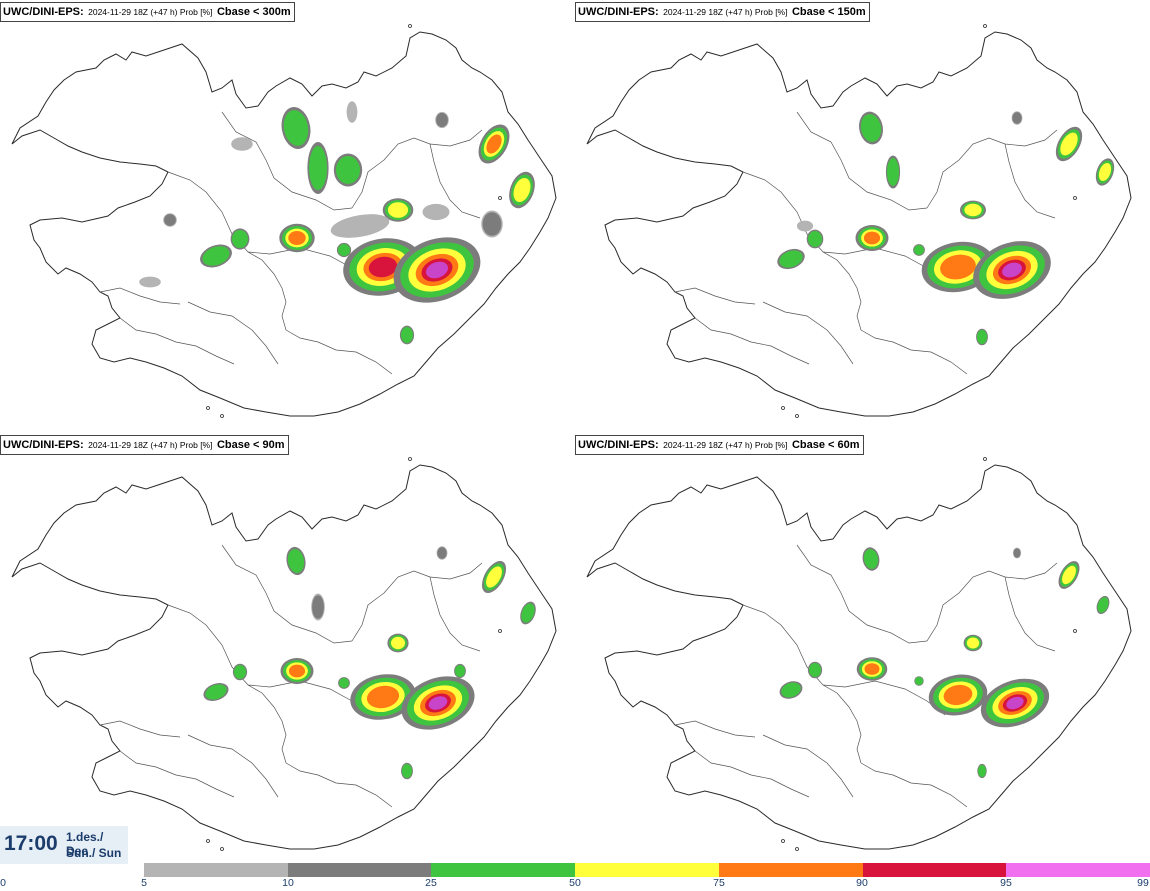 The image size is (1150, 891). I want to click on valid-time-clock: 17:00, so click(31, 843).